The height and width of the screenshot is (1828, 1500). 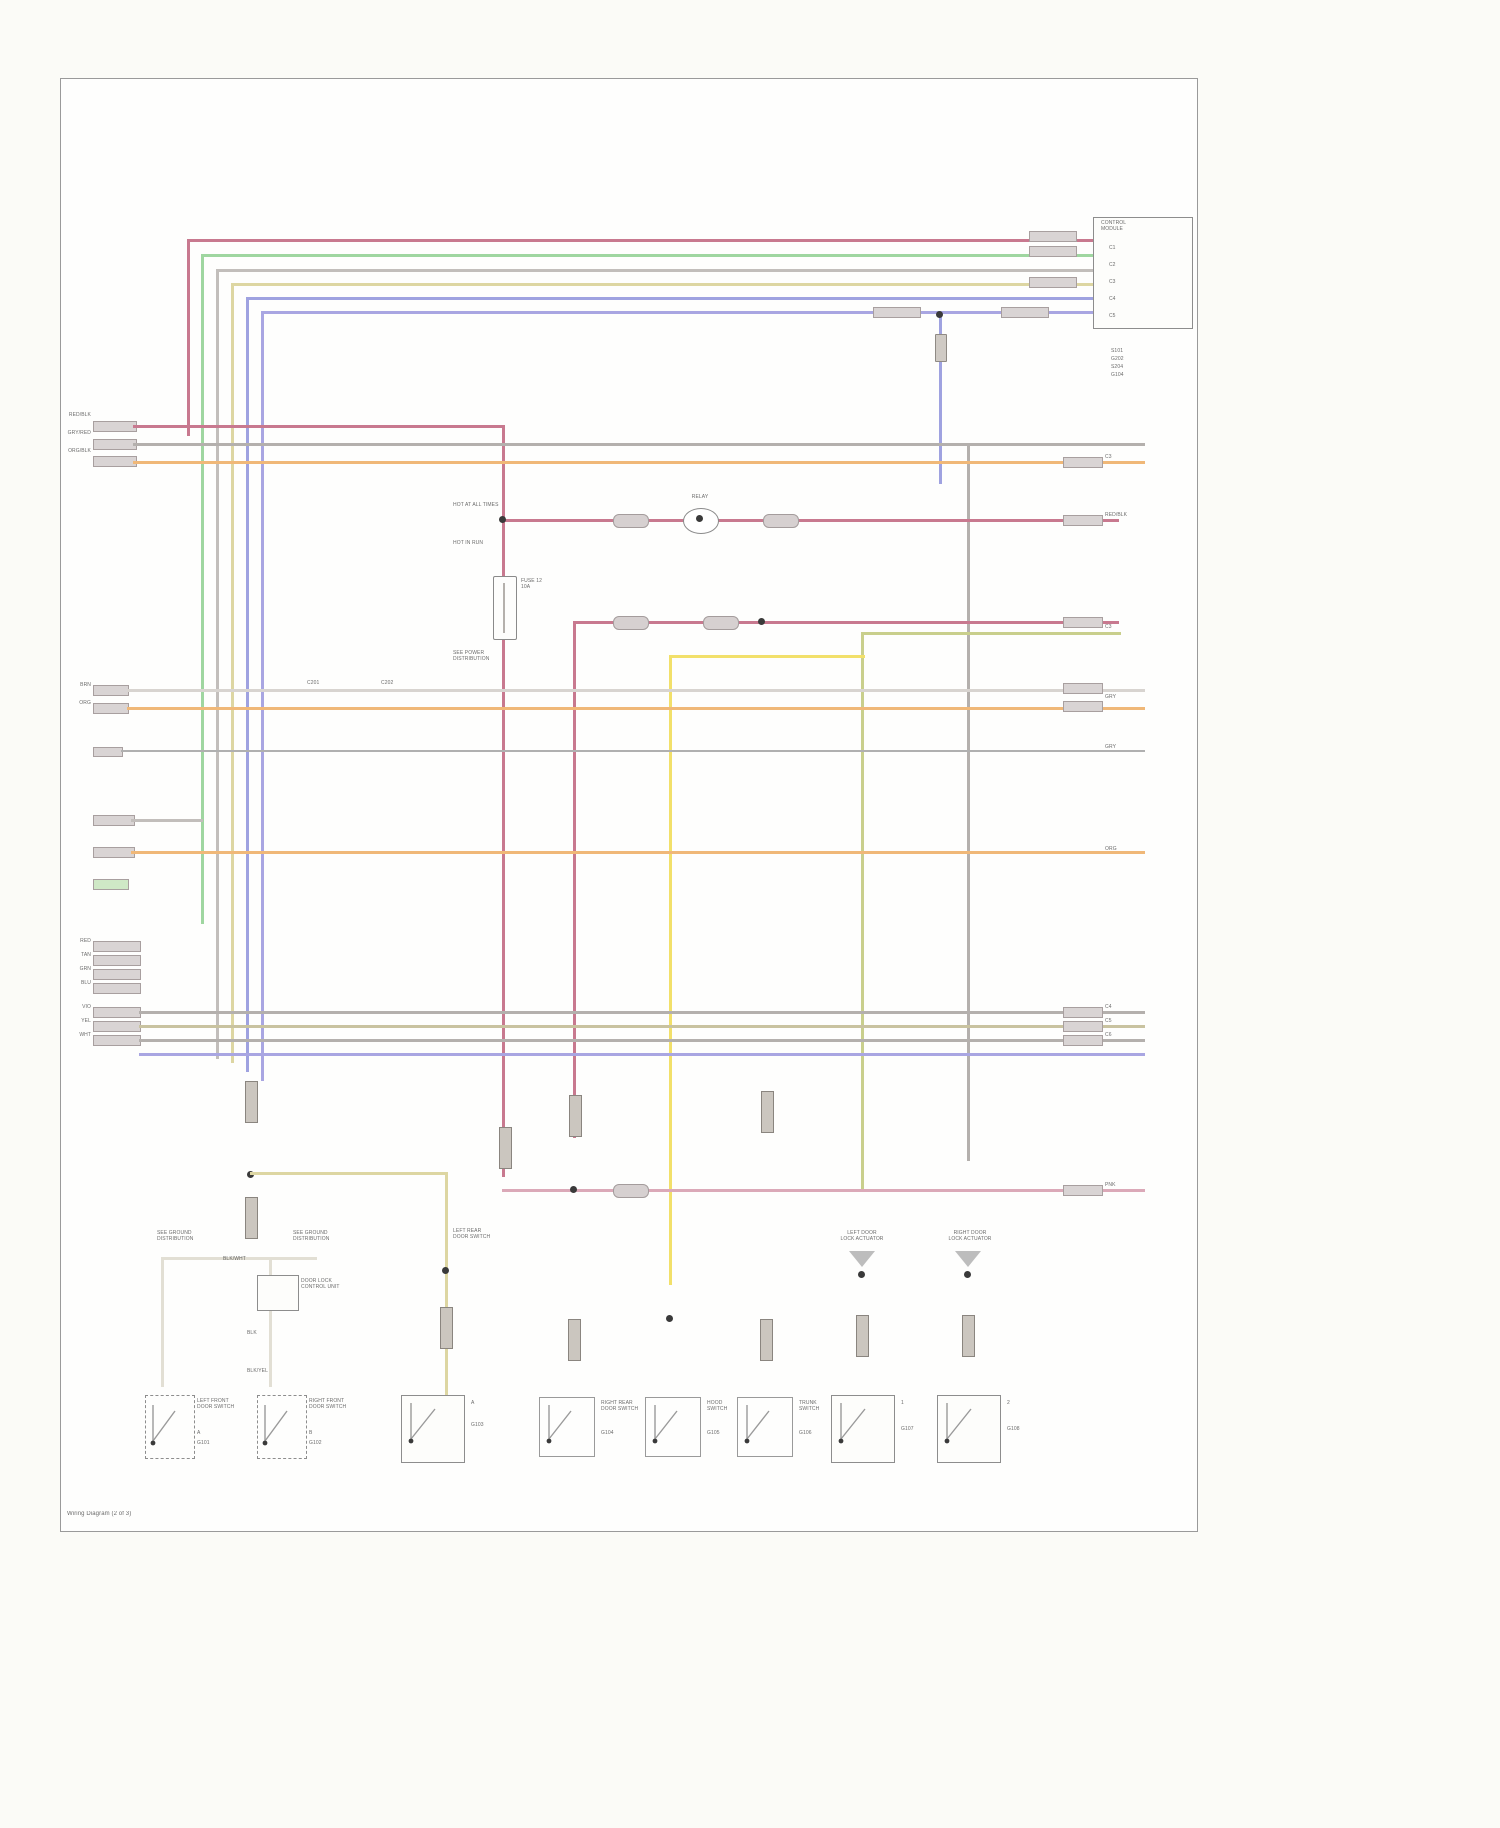 What do you see at coordinates (188, 337) in the screenshot?
I see `wire-red-top-v` at bounding box center [188, 337].